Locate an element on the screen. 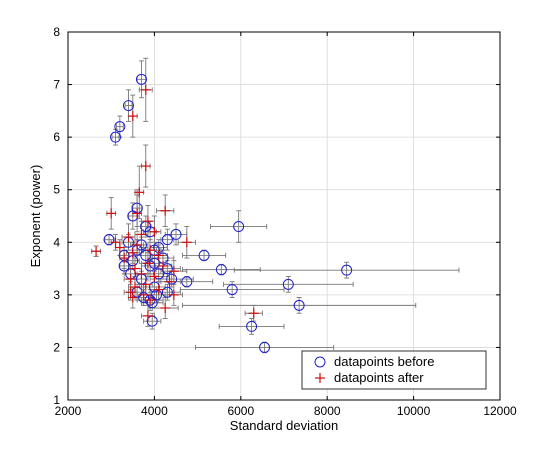 This screenshot has width=550, height=450. y-tick-label: 3 is located at coordinates (56, 295).